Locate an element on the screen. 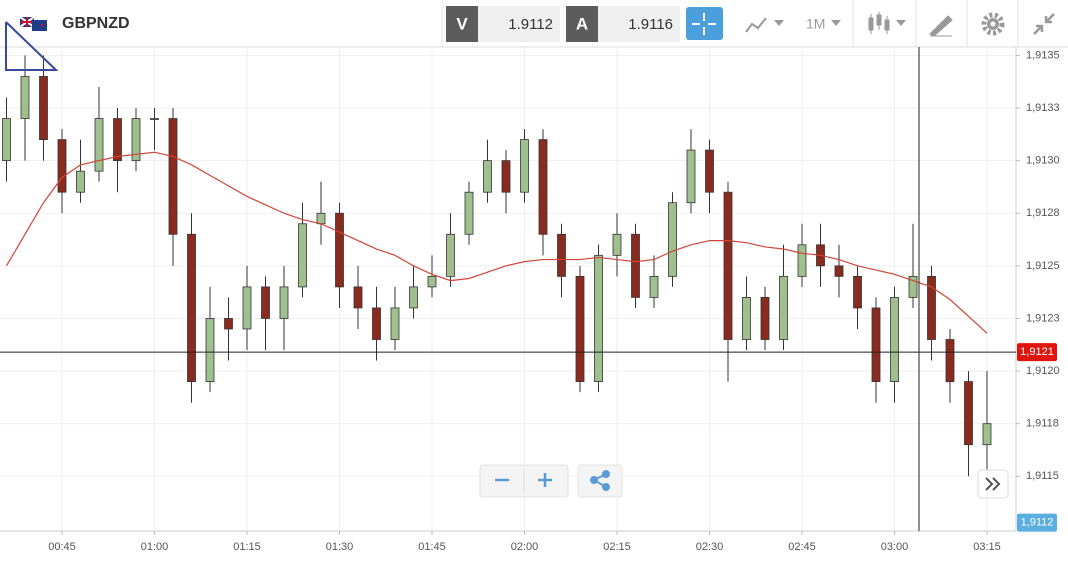  last-price-label: 1,9121 is located at coordinates (1037, 352).